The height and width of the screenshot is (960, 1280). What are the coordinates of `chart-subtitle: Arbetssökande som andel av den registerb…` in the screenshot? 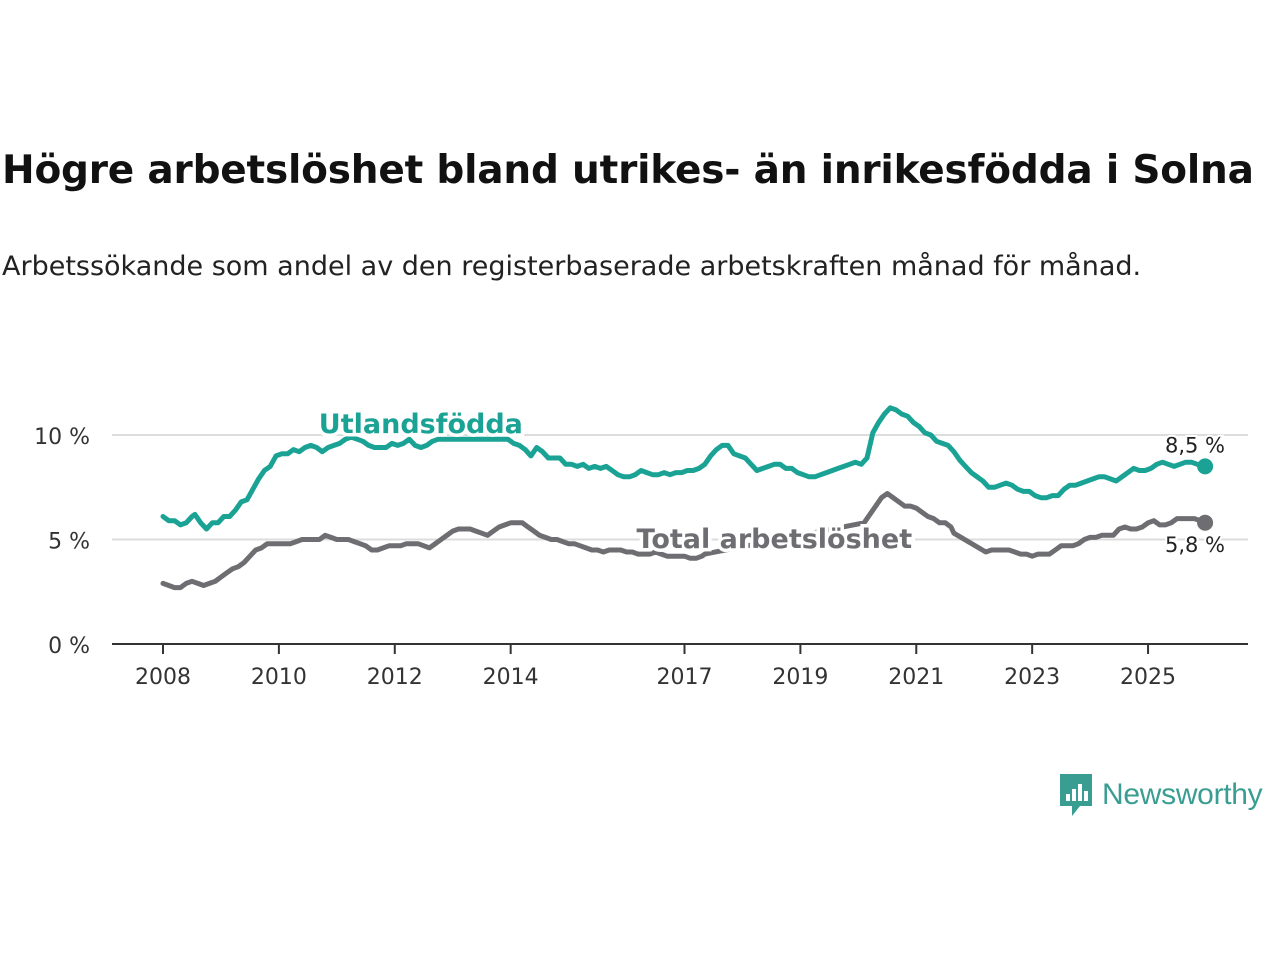 It's located at (572, 266).